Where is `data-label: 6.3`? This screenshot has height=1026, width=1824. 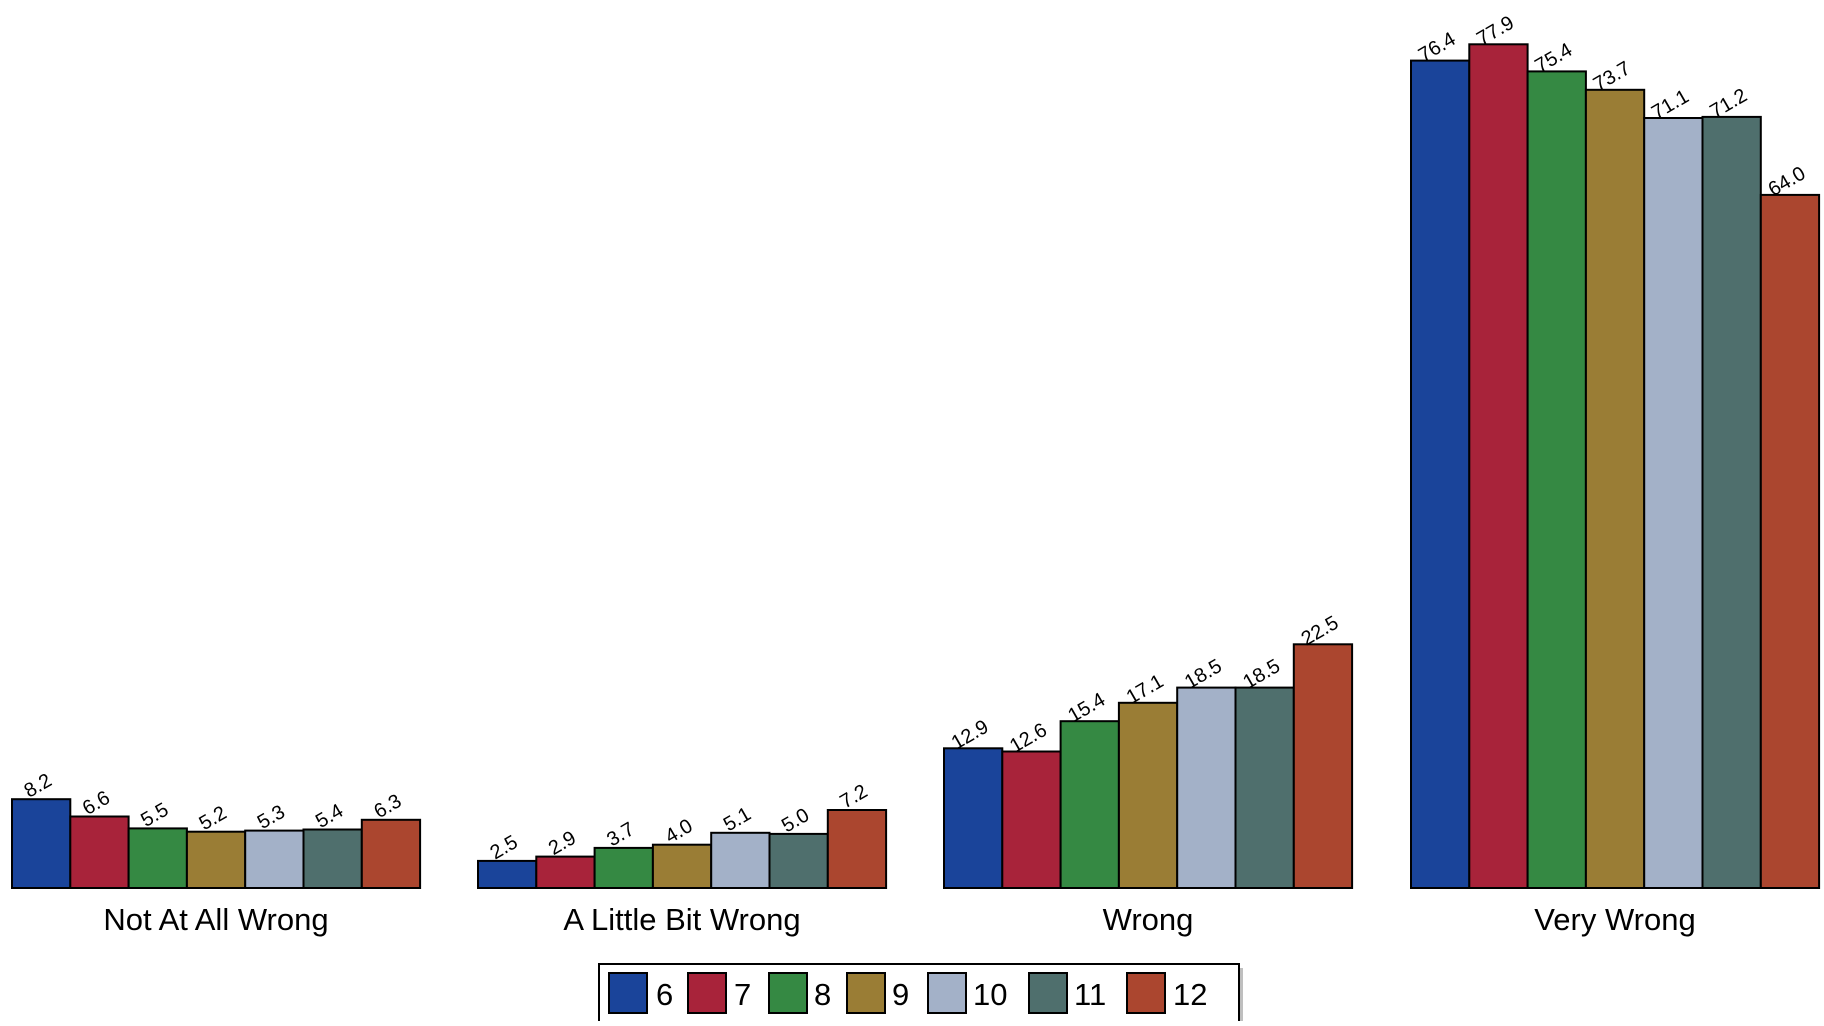 data-label: 6.3 is located at coordinates (387, 806).